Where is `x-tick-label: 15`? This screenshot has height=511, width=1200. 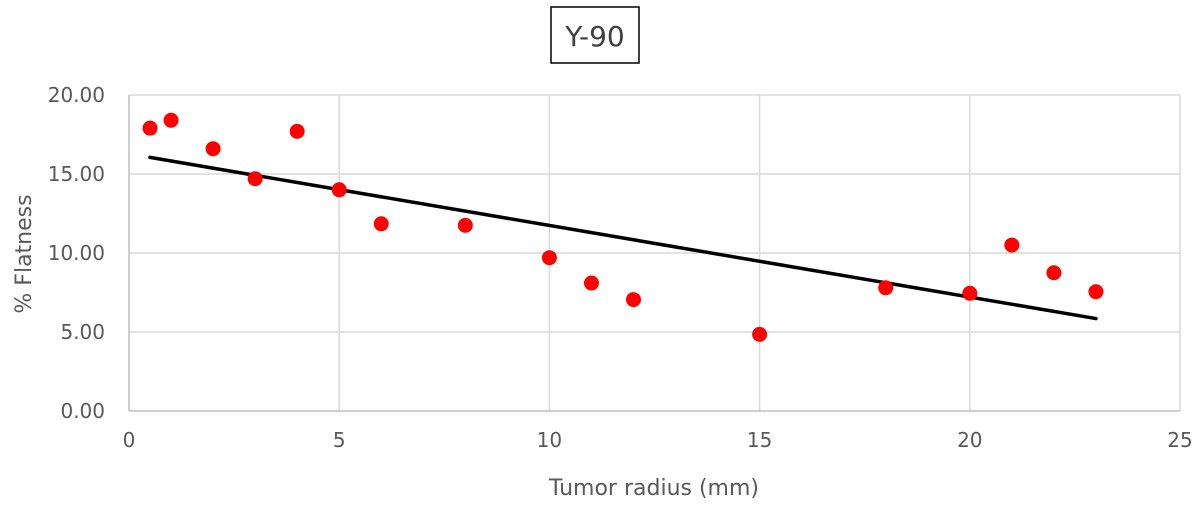
x-tick-label: 15 is located at coordinates (759, 440).